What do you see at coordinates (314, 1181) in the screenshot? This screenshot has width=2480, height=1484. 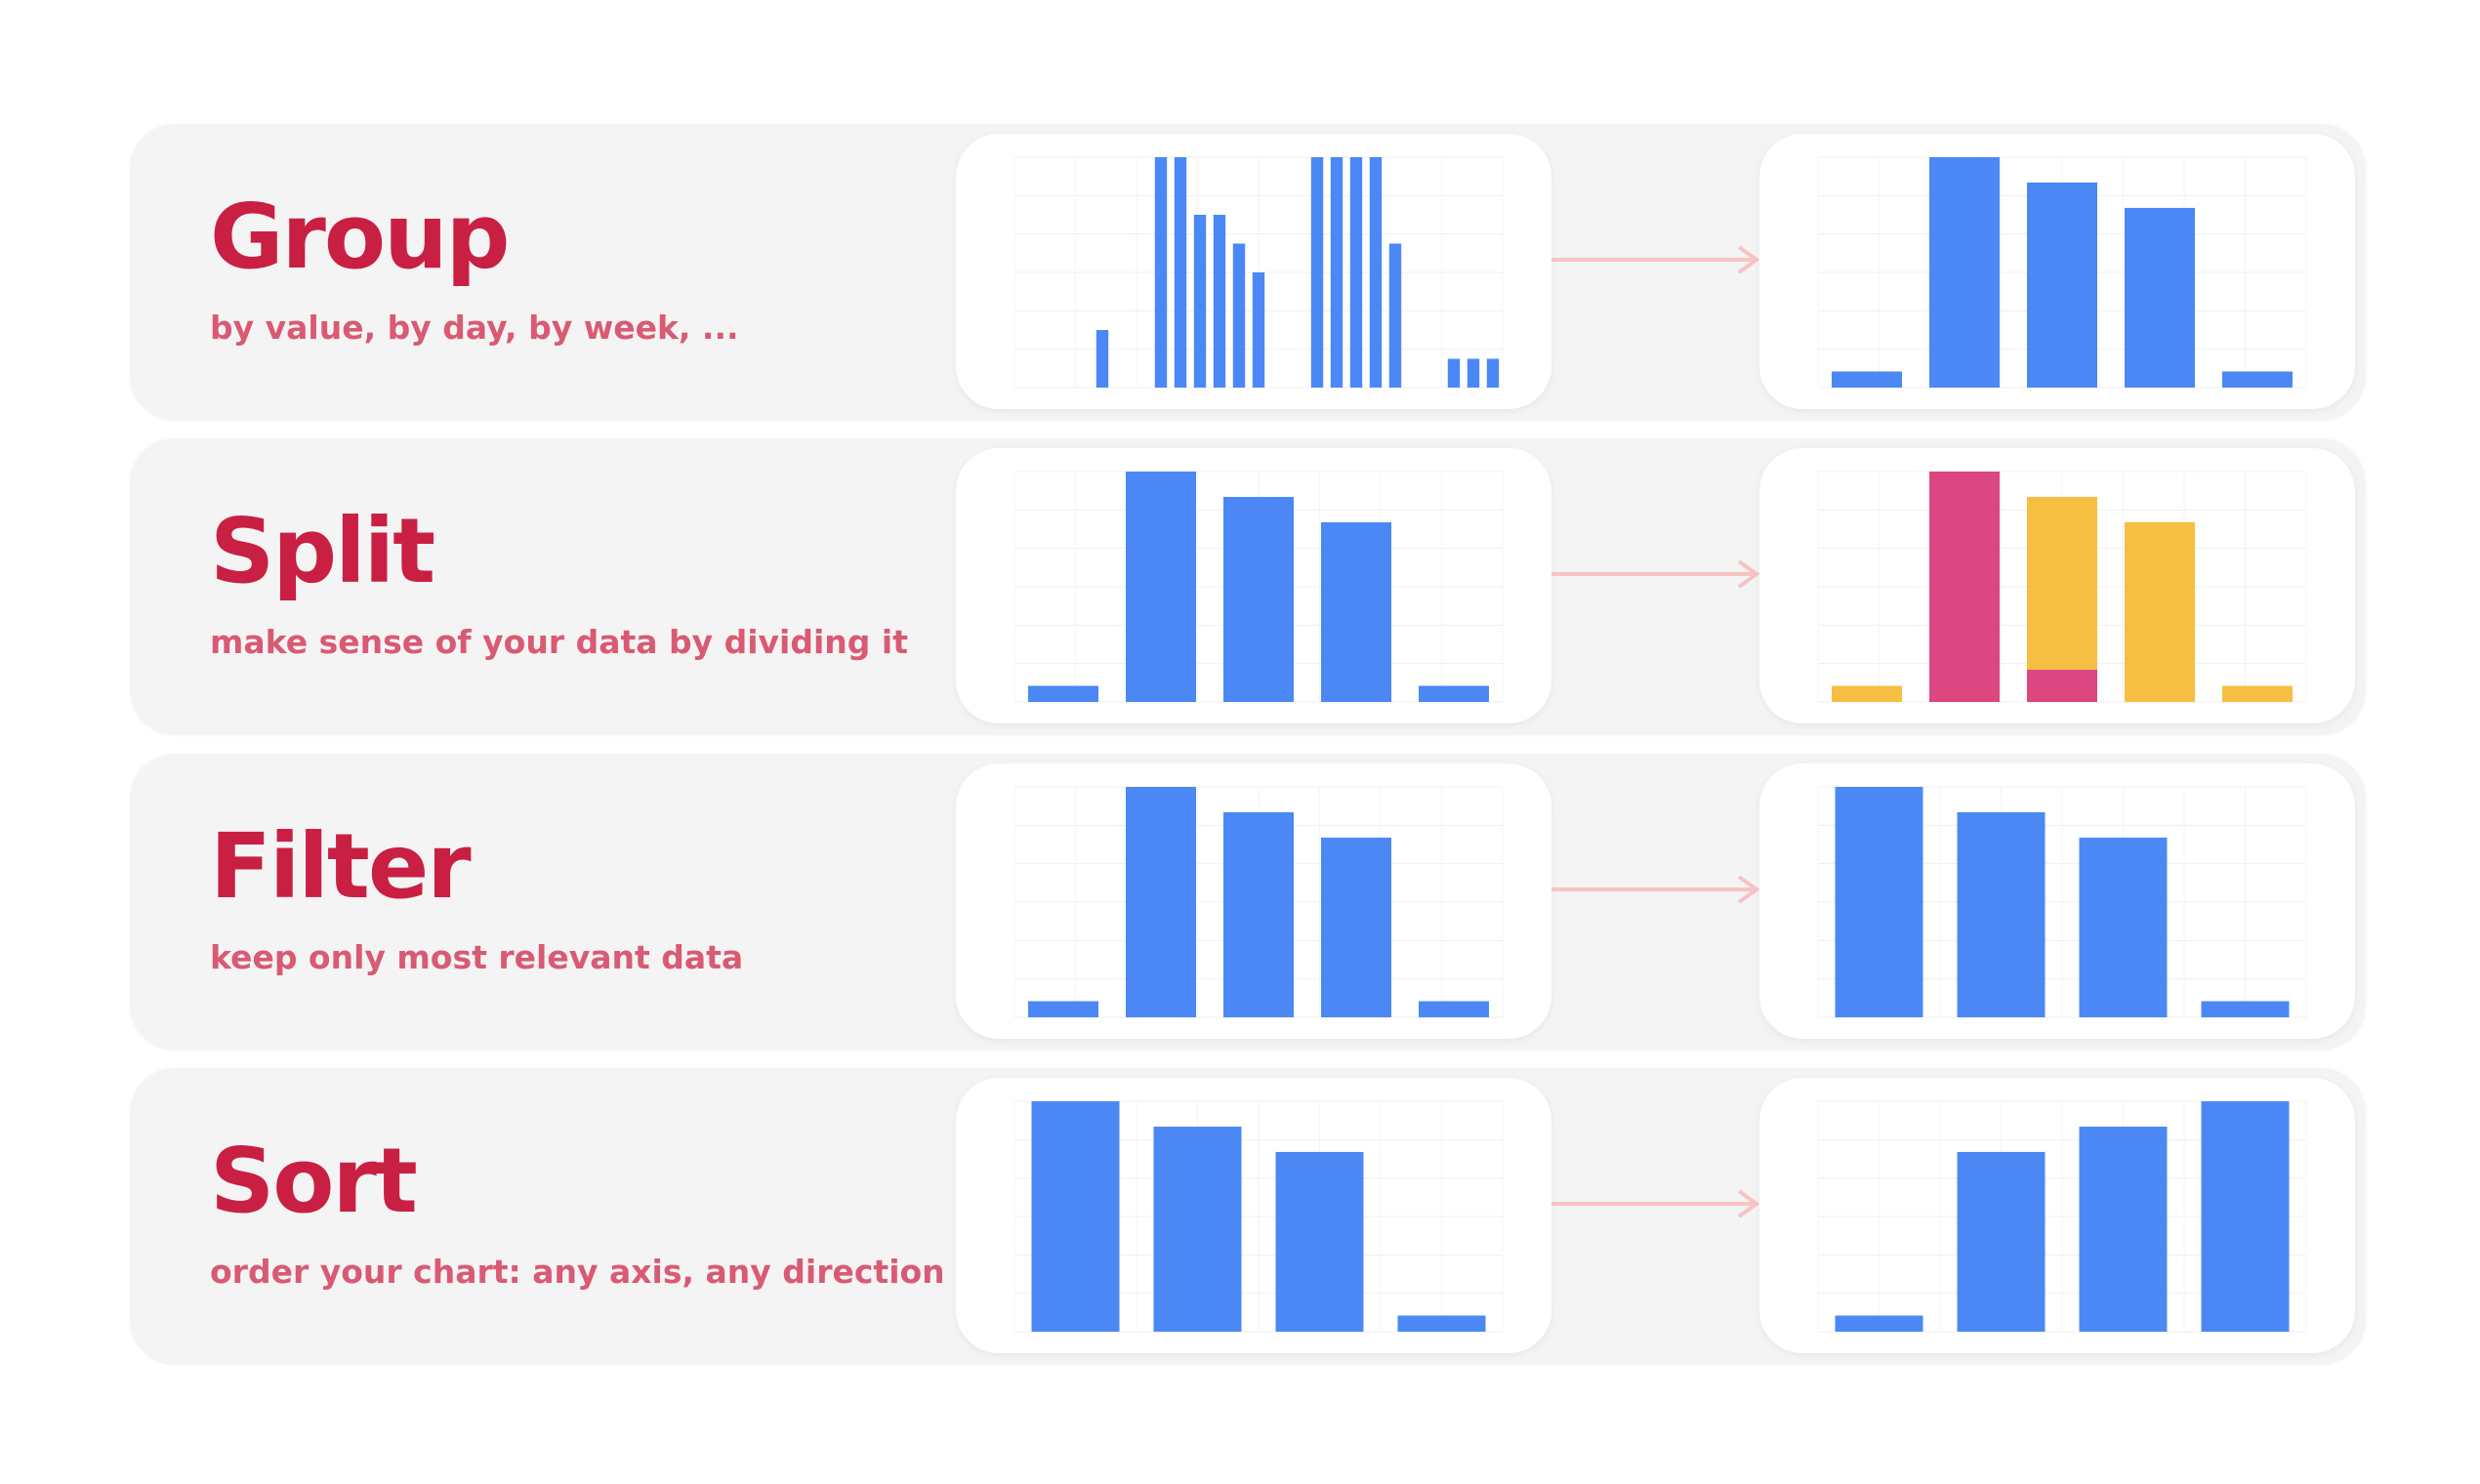 I see `row-title: Sort` at bounding box center [314, 1181].